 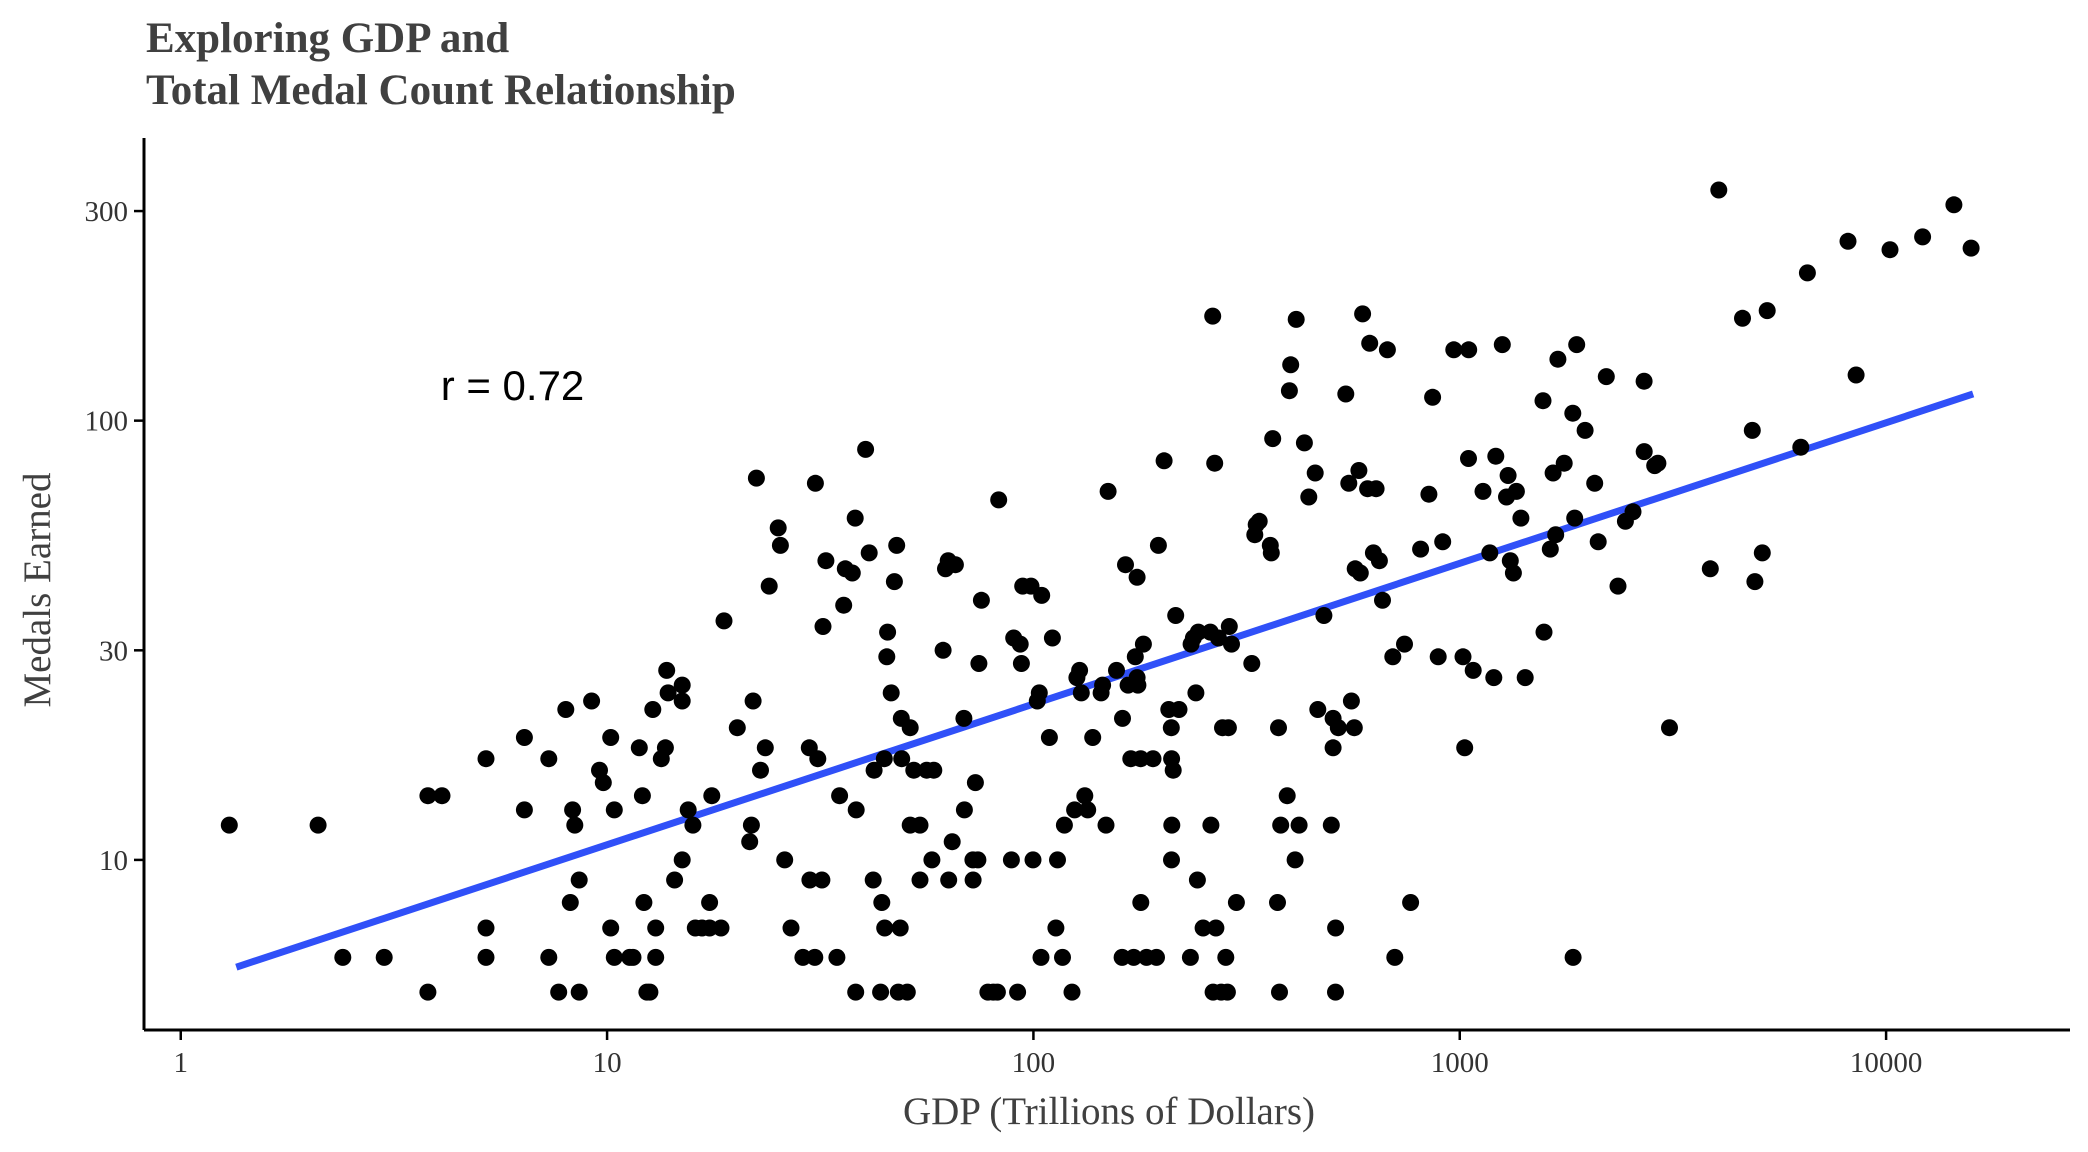 I want to click on x-tick-label: 10, so click(x=607, y=1063).